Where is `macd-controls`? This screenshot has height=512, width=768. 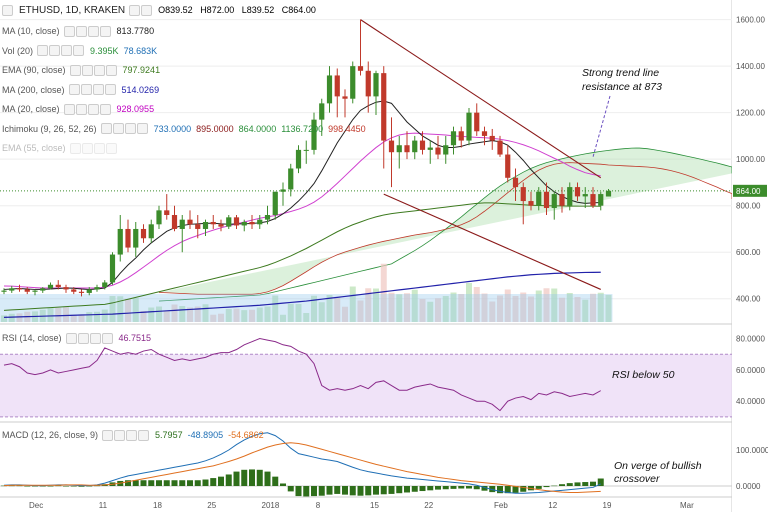
macd-controls is located at coordinates (126, 435).